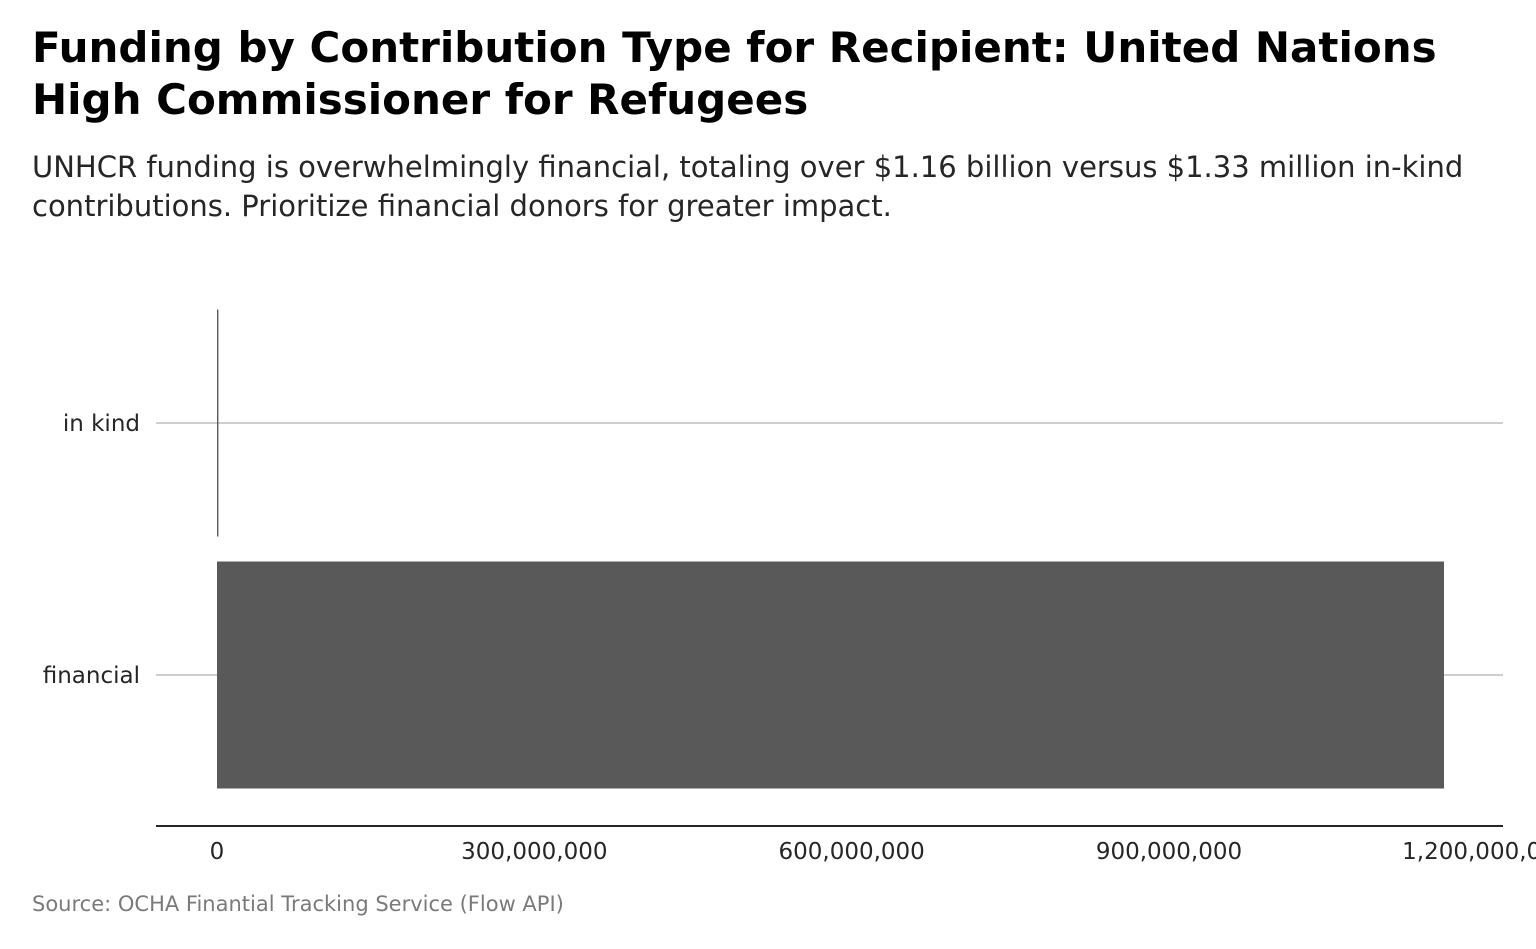 The width and height of the screenshot is (1536, 949). What do you see at coordinates (1469, 852) in the screenshot?
I see `x-tick-label: 1,200,000,000` at bounding box center [1469, 852].